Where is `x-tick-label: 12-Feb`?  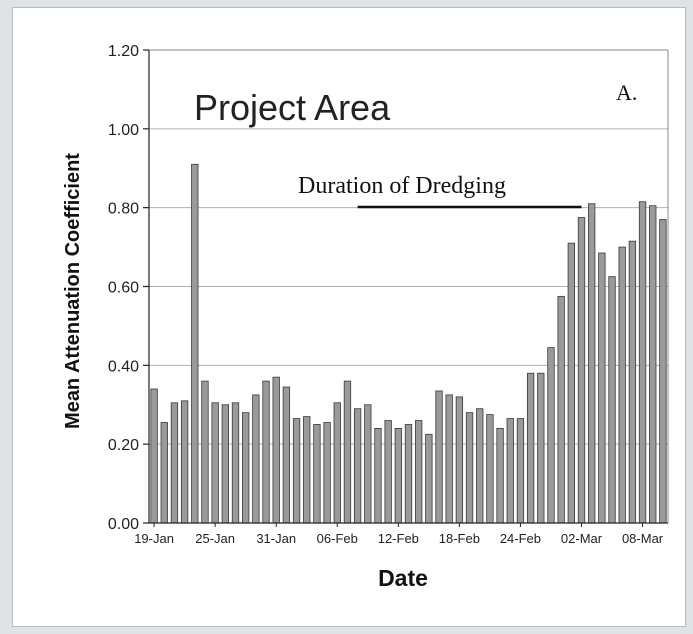 x-tick-label: 12-Feb is located at coordinates (398, 538).